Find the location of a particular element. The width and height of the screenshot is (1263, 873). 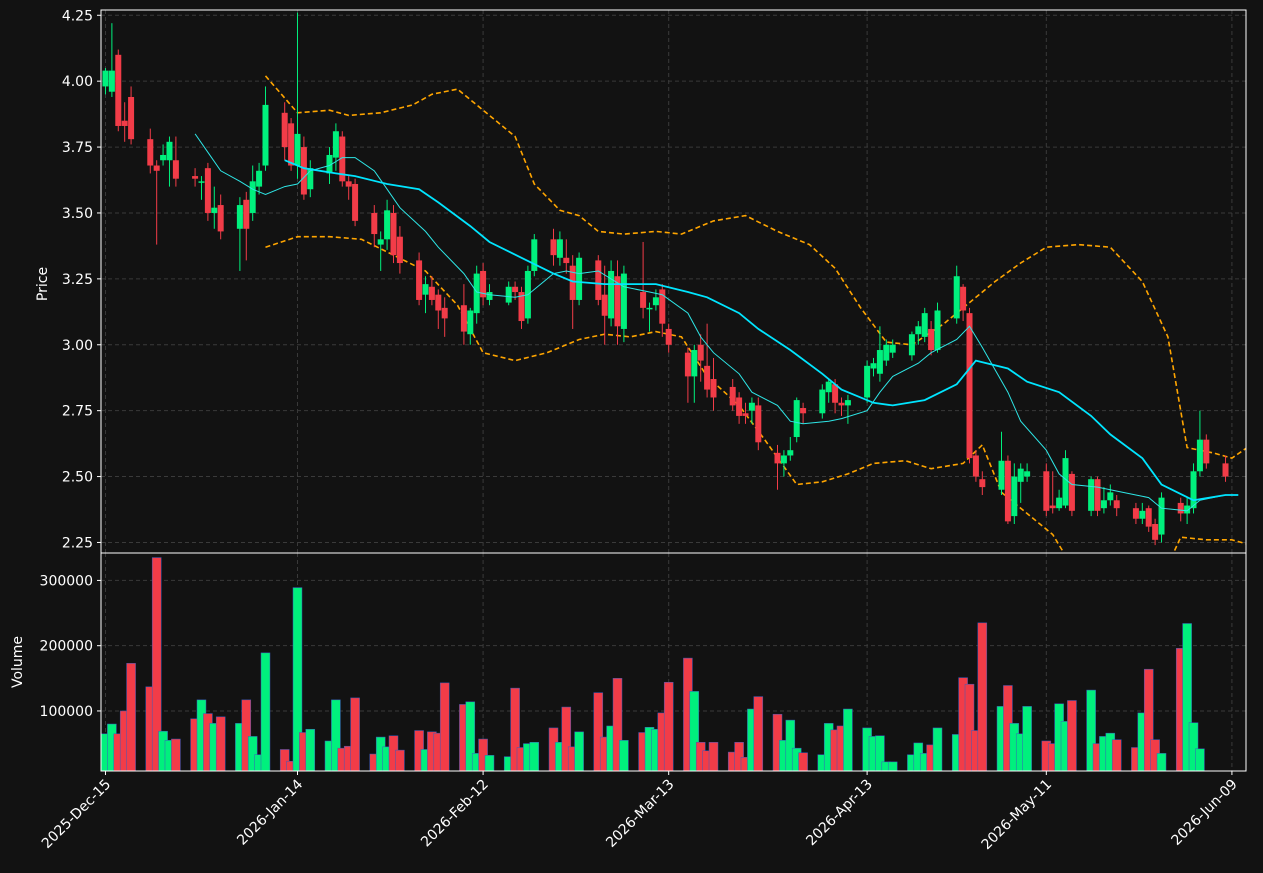

price-tick-label: 3.75 is located at coordinates (77, 148).